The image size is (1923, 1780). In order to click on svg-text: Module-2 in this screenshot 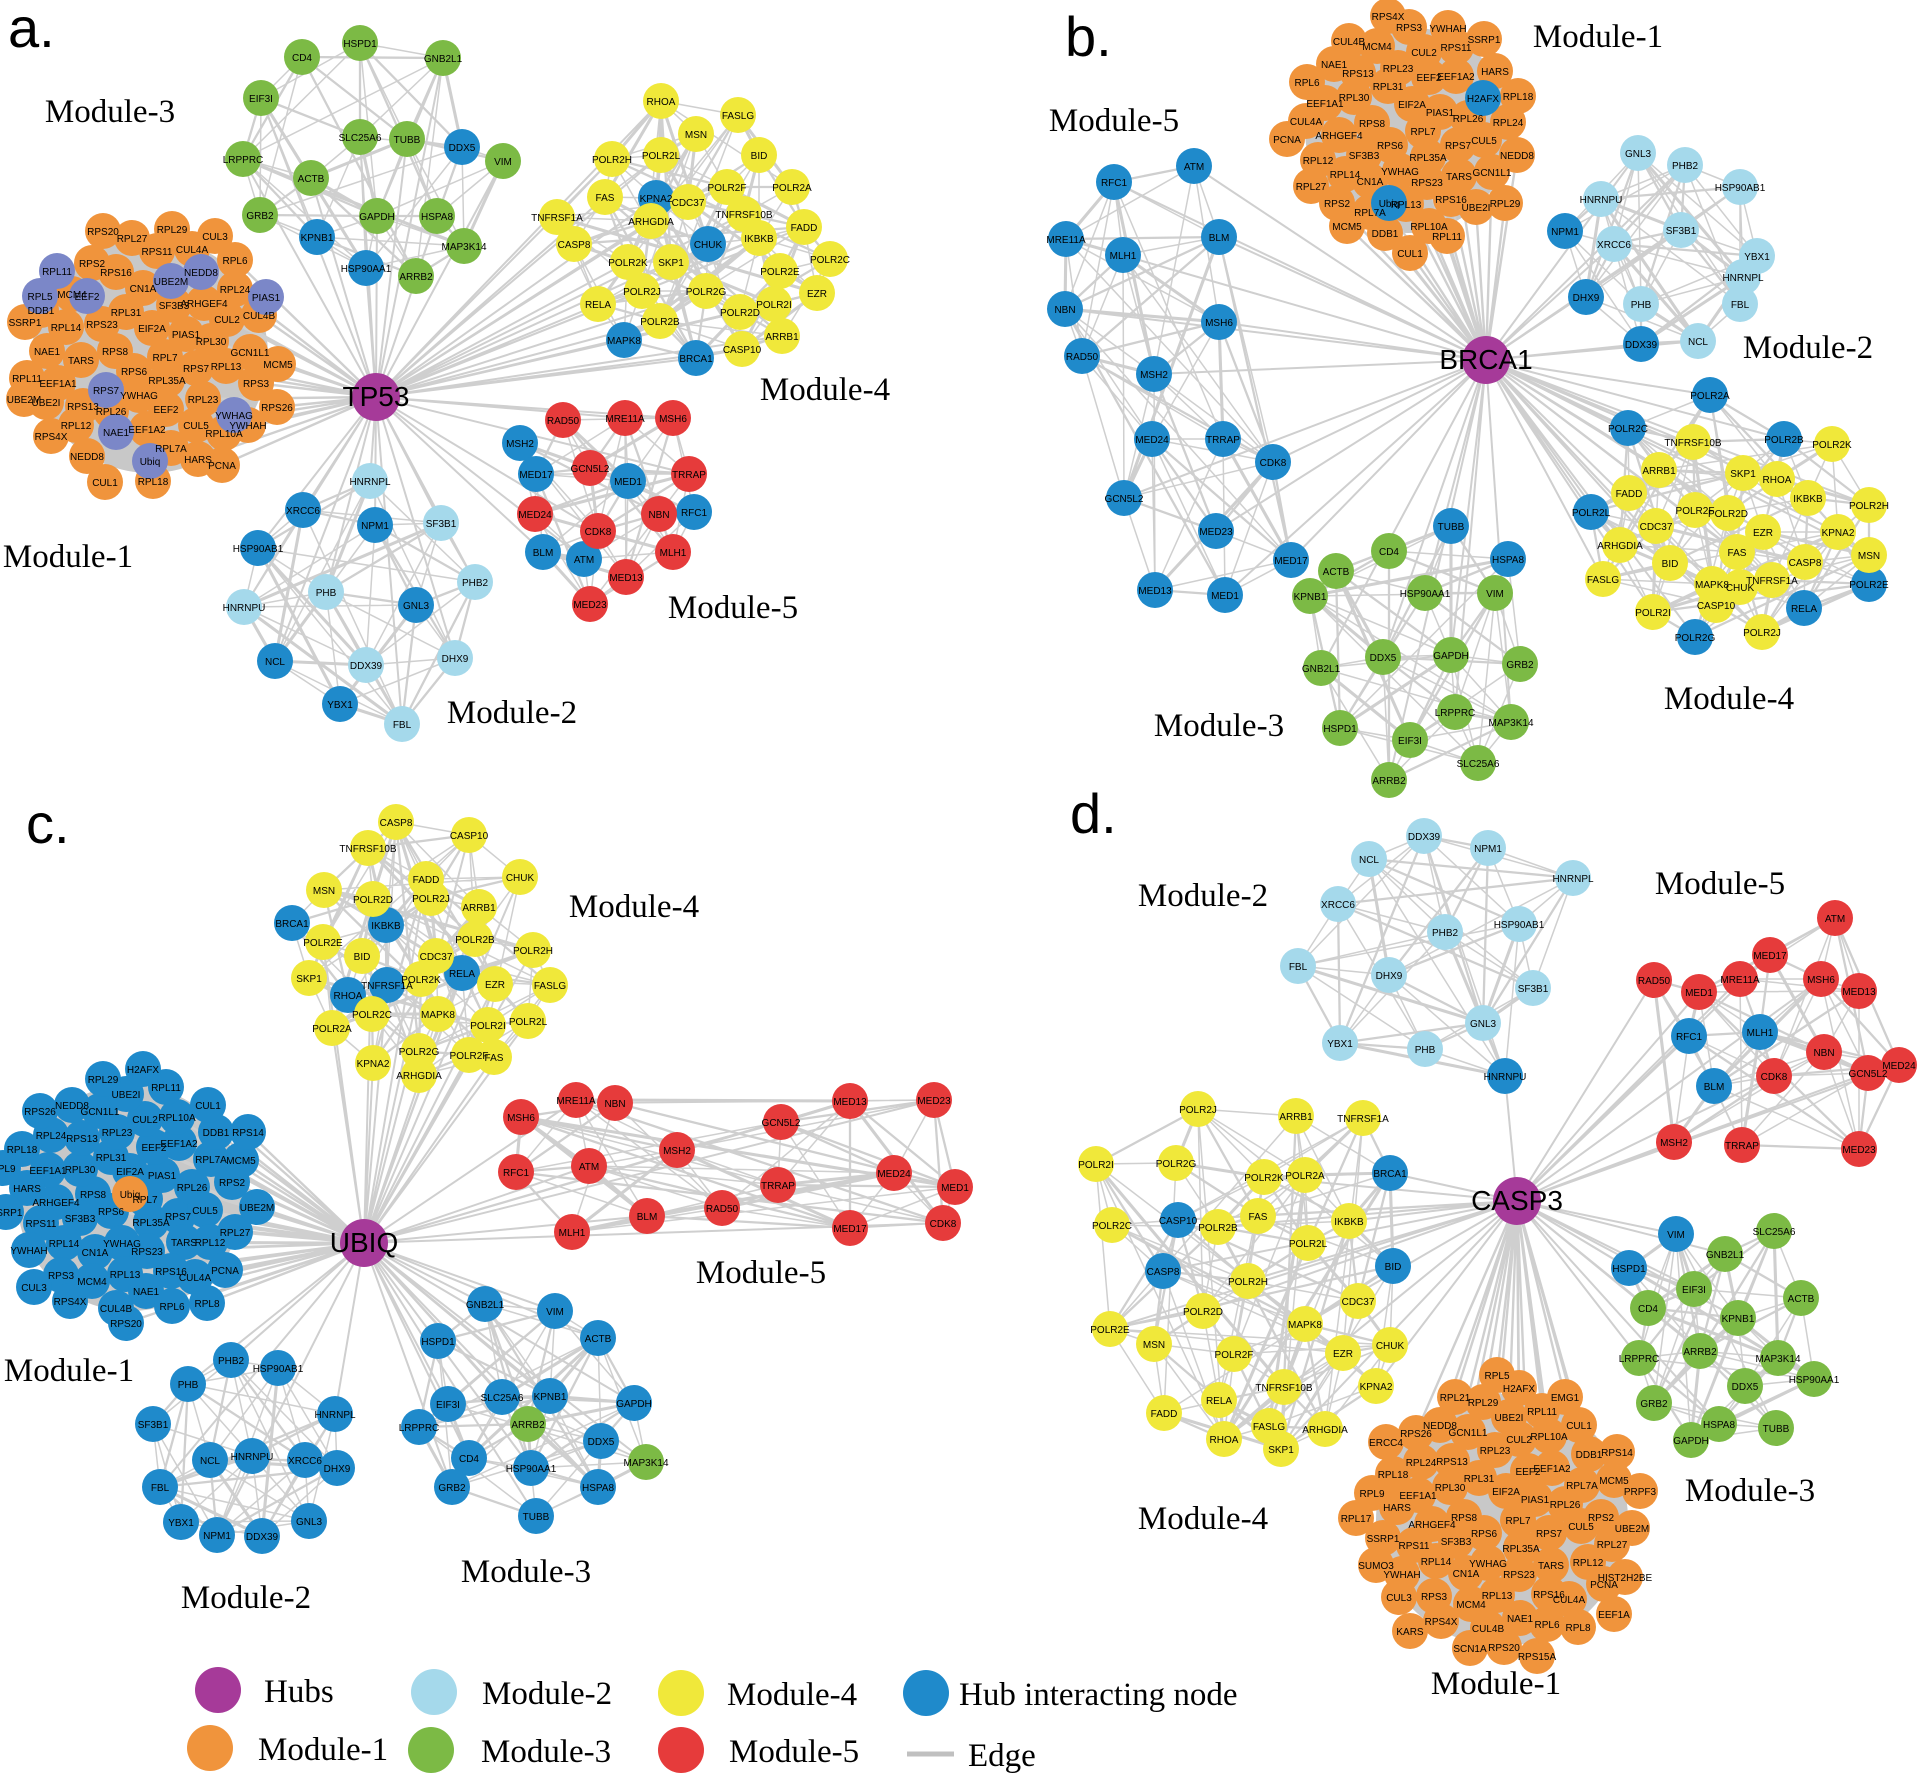, I will do `click(1808, 348)`.